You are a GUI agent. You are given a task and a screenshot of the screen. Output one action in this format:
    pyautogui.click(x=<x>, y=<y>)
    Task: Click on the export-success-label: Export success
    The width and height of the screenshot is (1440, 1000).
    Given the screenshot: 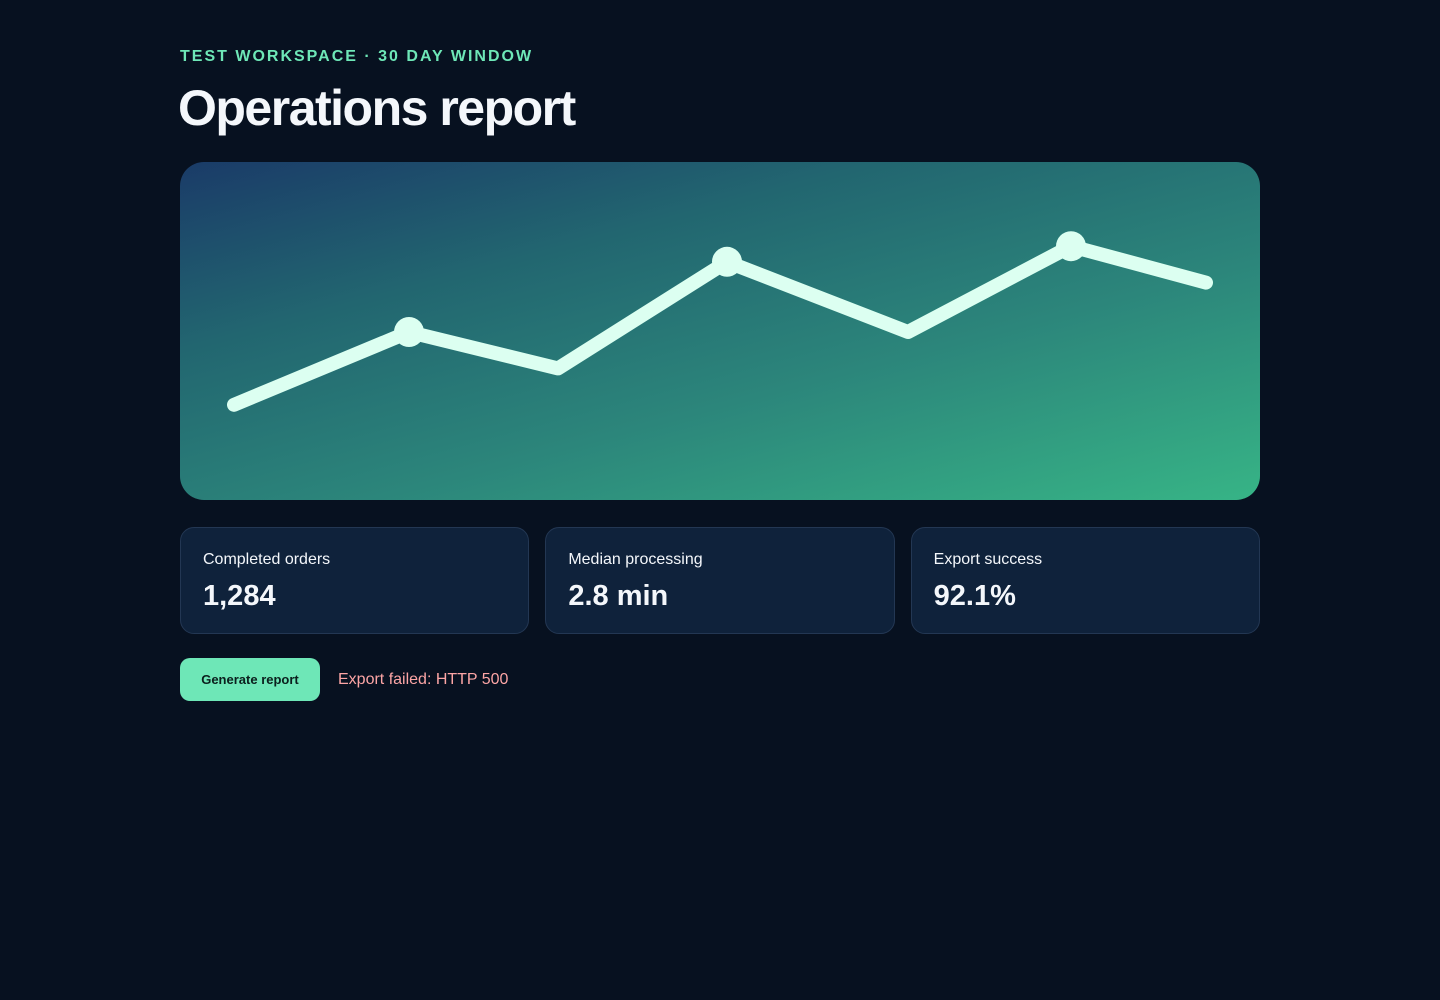 What is the action you would take?
    pyautogui.click(x=988, y=559)
    